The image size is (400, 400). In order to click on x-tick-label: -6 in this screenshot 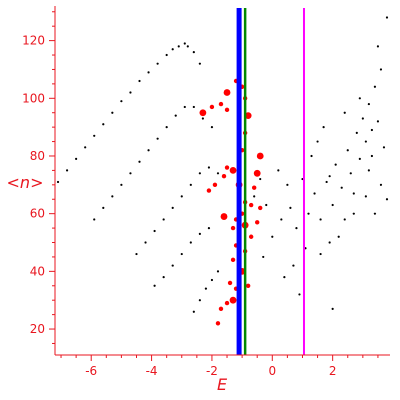, I will do `click(91, 371)`.